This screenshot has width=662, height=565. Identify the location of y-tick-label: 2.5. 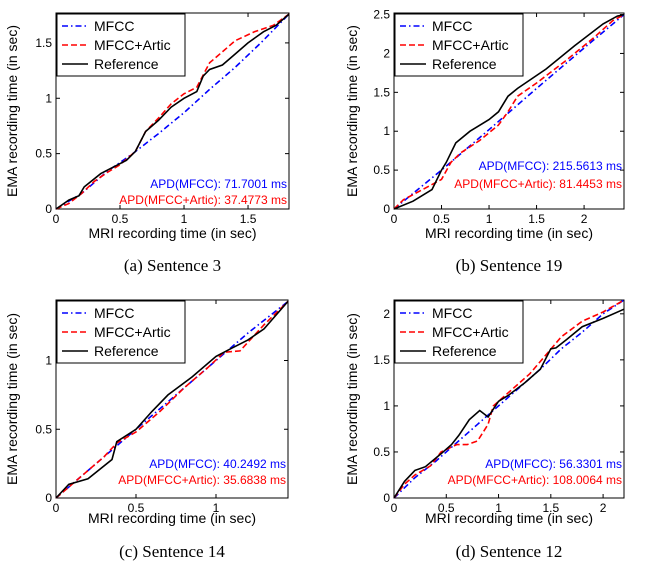
(381, 15).